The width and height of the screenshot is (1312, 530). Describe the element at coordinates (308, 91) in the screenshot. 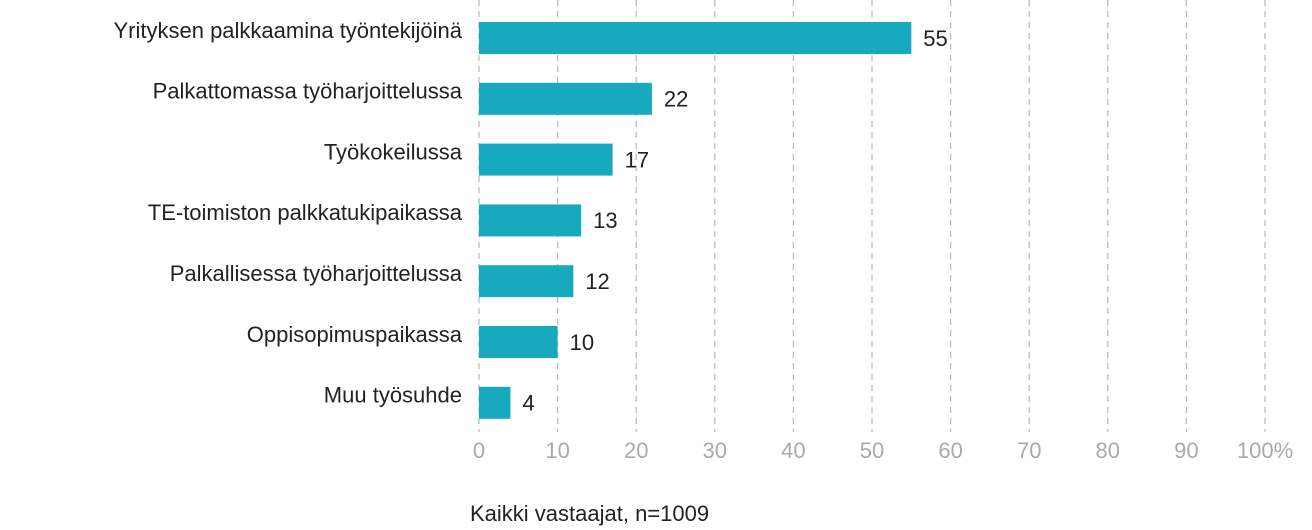

I see `y-tick-label: Palkattomassa työharjoittelussa` at that location.